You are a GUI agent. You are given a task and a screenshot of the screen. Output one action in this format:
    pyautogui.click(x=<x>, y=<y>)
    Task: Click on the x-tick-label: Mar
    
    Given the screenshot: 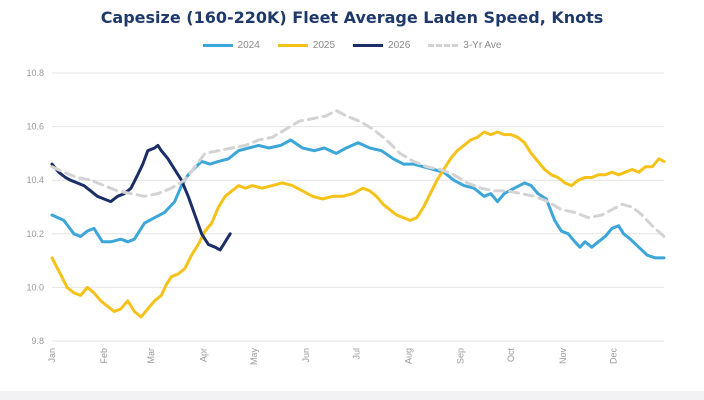 What is the action you would take?
    pyautogui.click(x=151, y=356)
    